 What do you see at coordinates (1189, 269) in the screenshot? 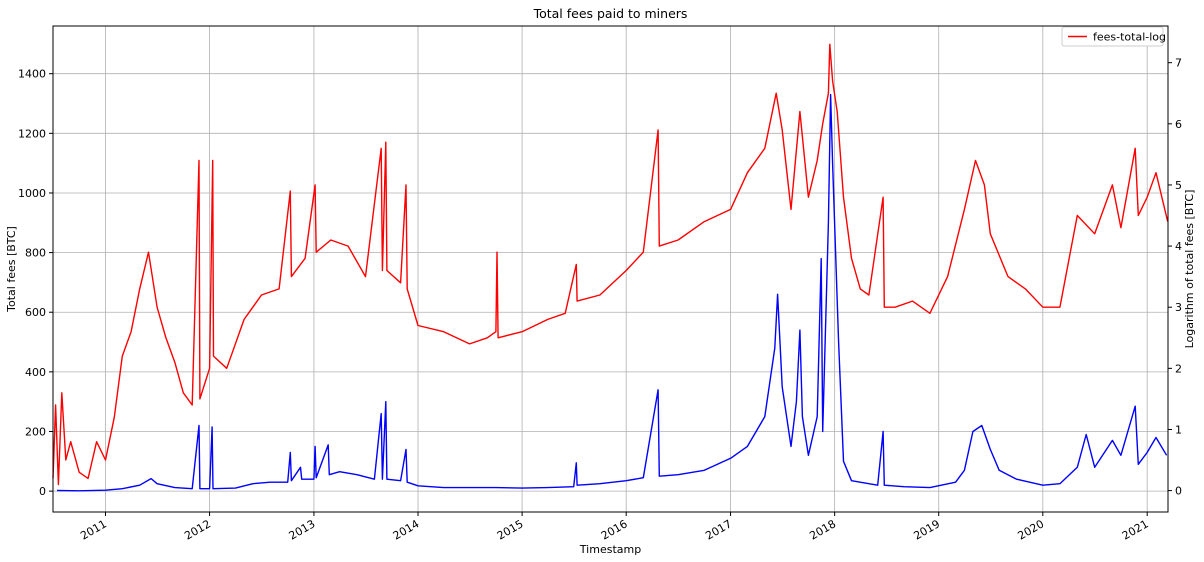
I see `y2-axis-label: Logarithm of total fees [BTC]` at bounding box center [1189, 269].